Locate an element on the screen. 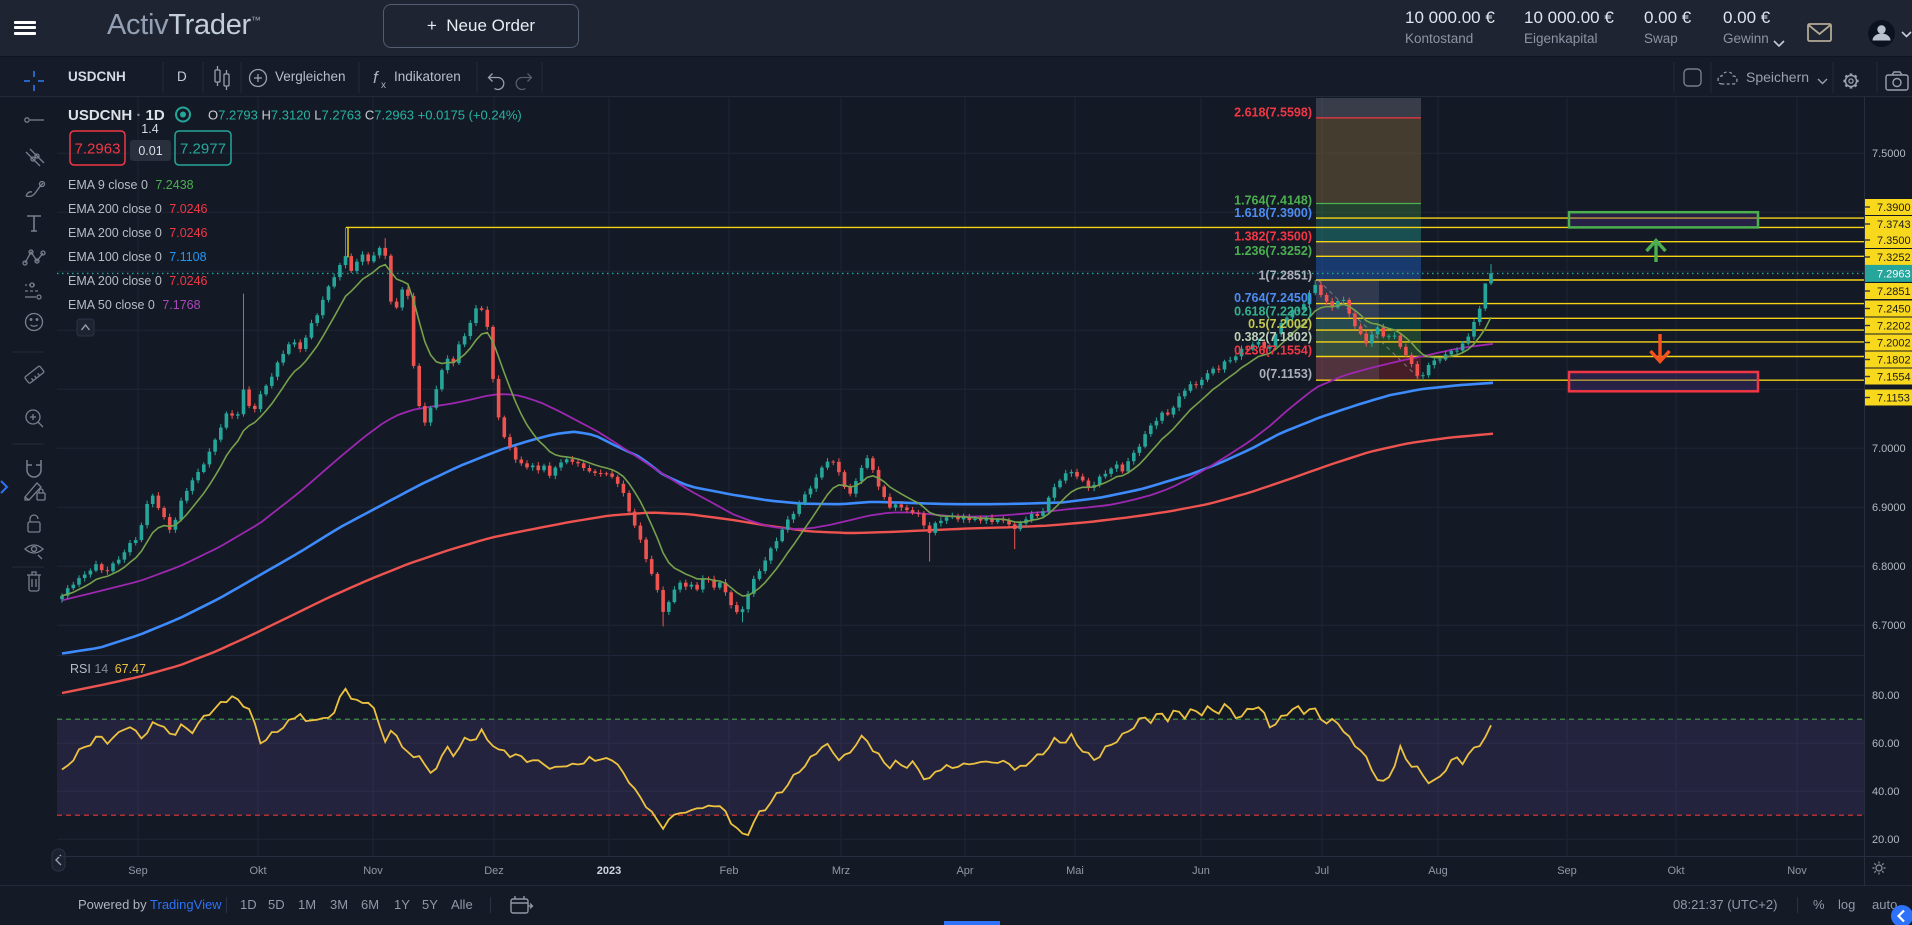  svg-text: 60.00 is located at coordinates (1886, 744).